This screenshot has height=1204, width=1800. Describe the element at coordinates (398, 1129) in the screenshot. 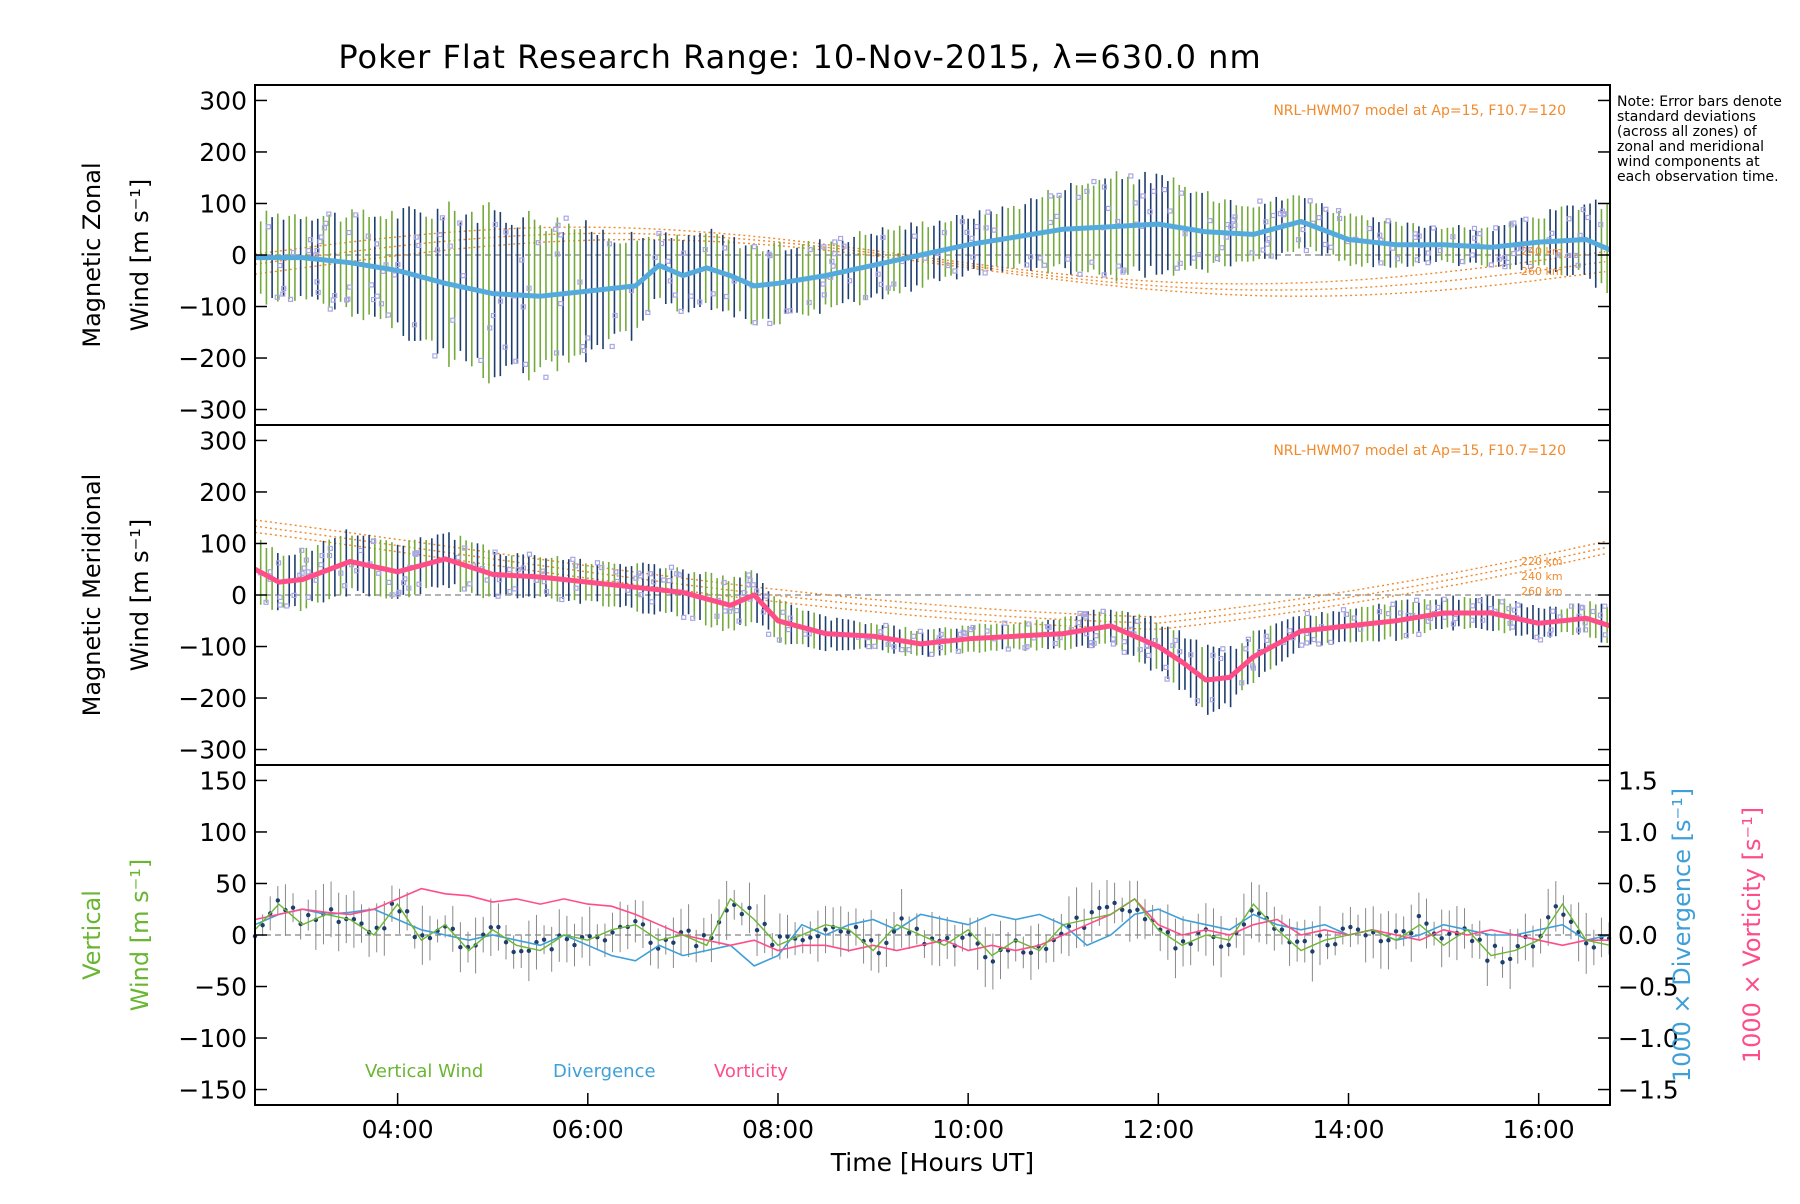

I see `x-tick-label: 04:00` at that location.